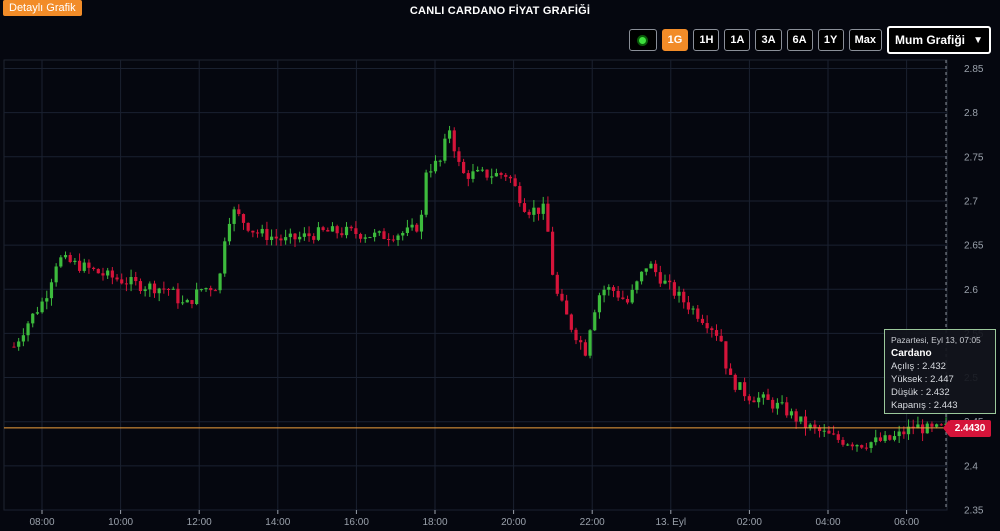  I want to click on range-button-1a: 1A, so click(737, 40).